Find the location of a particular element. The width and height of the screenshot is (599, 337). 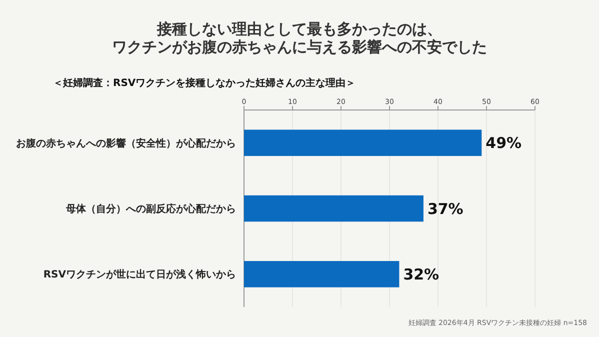

y-tick-label: RSVワクチンが世に出て日が浅く怖いから is located at coordinates (139, 274).